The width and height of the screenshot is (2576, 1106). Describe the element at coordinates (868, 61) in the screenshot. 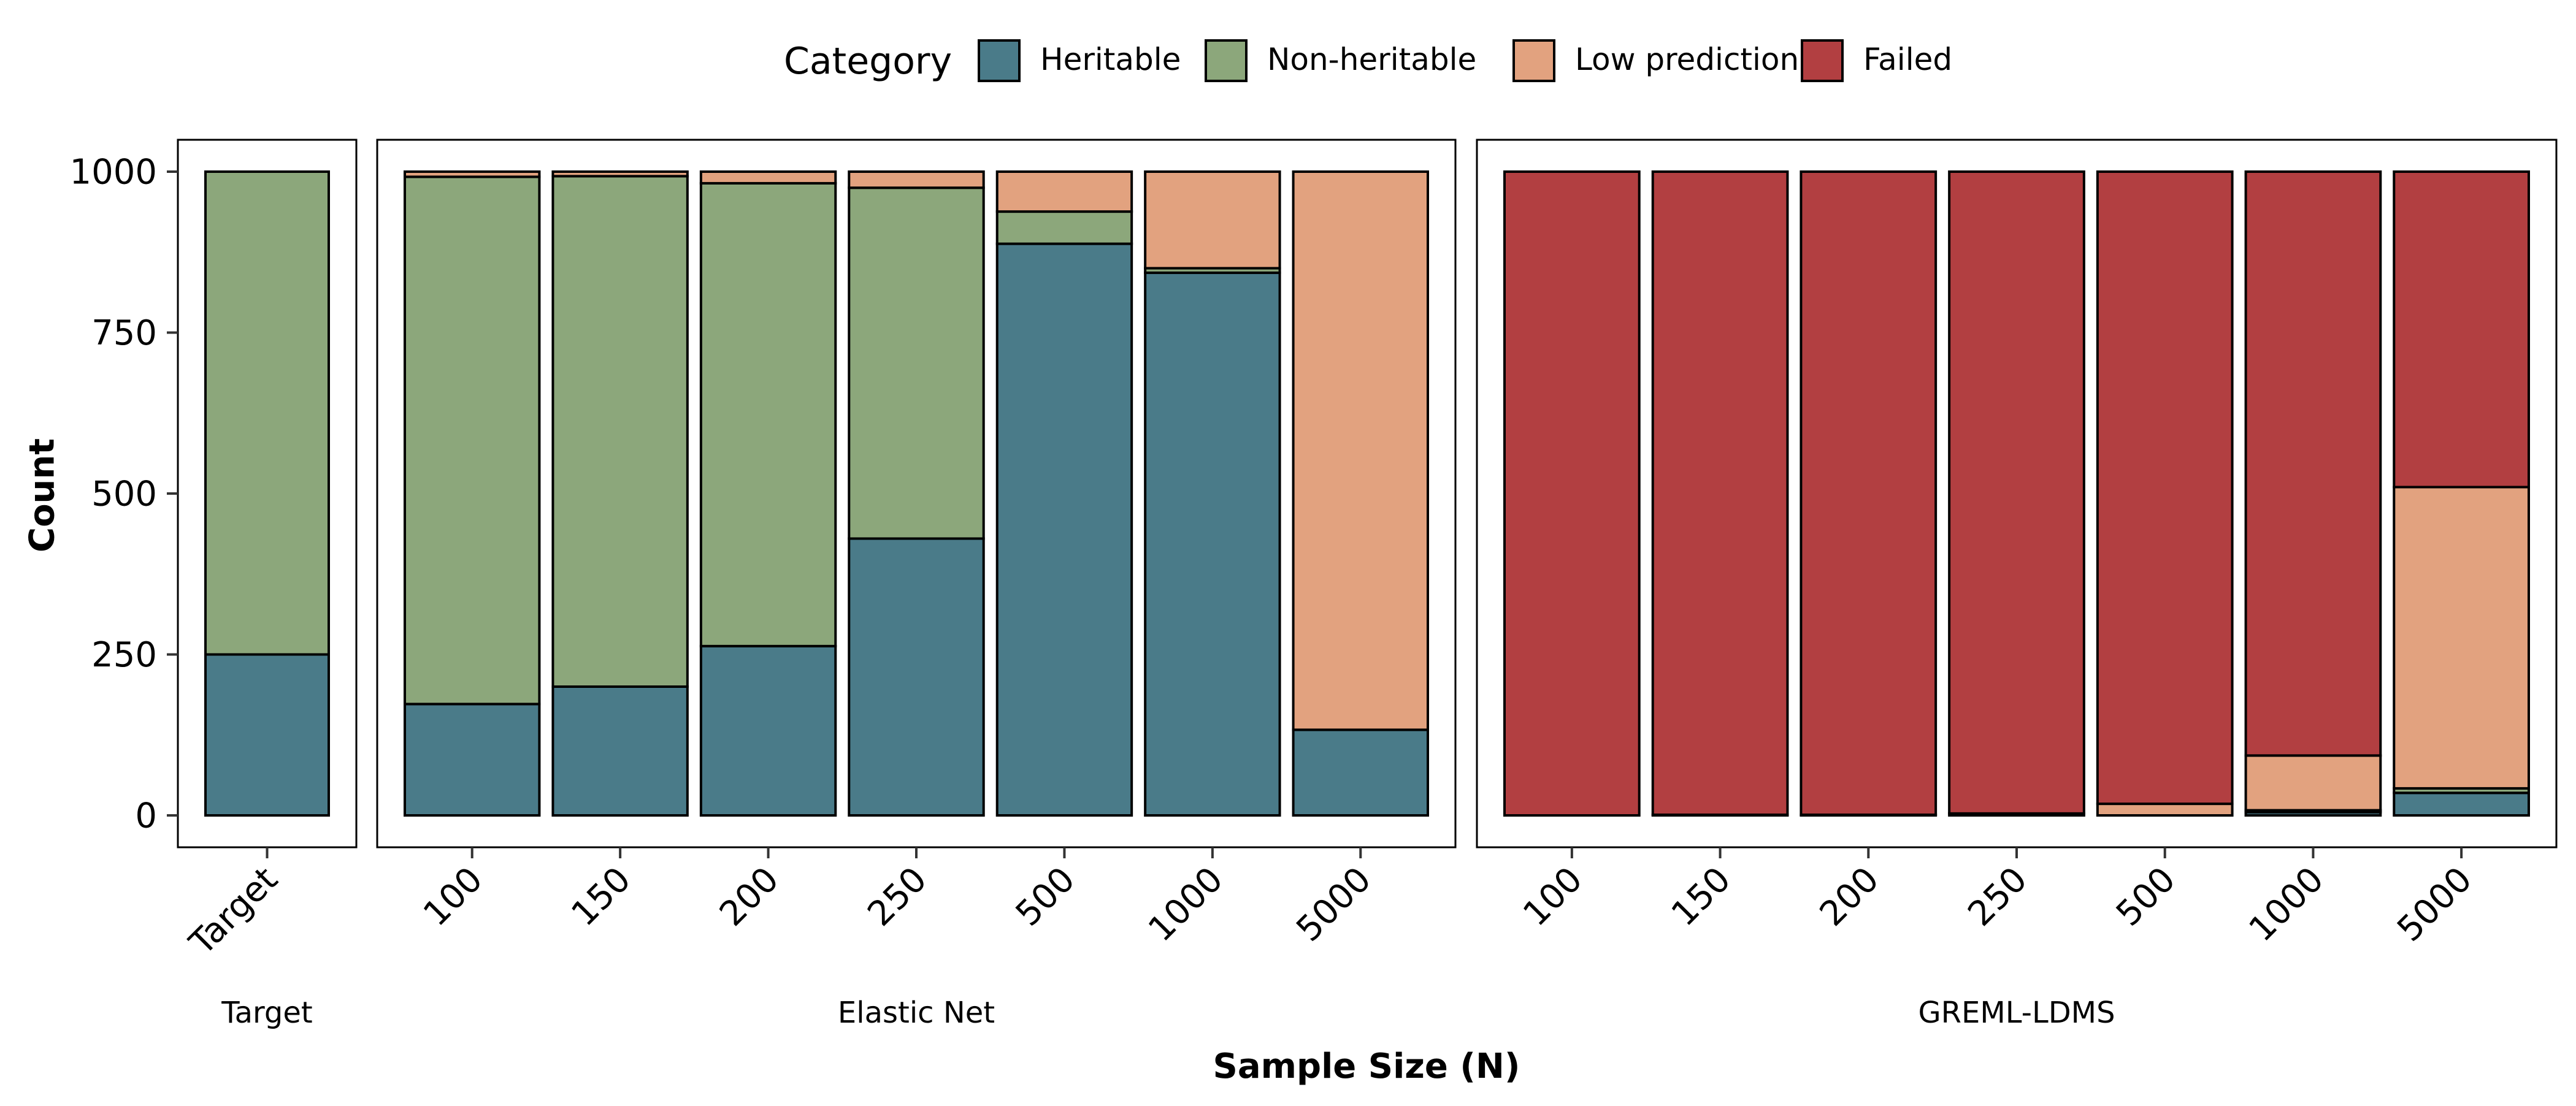

I see `legend-title: Category` at that location.